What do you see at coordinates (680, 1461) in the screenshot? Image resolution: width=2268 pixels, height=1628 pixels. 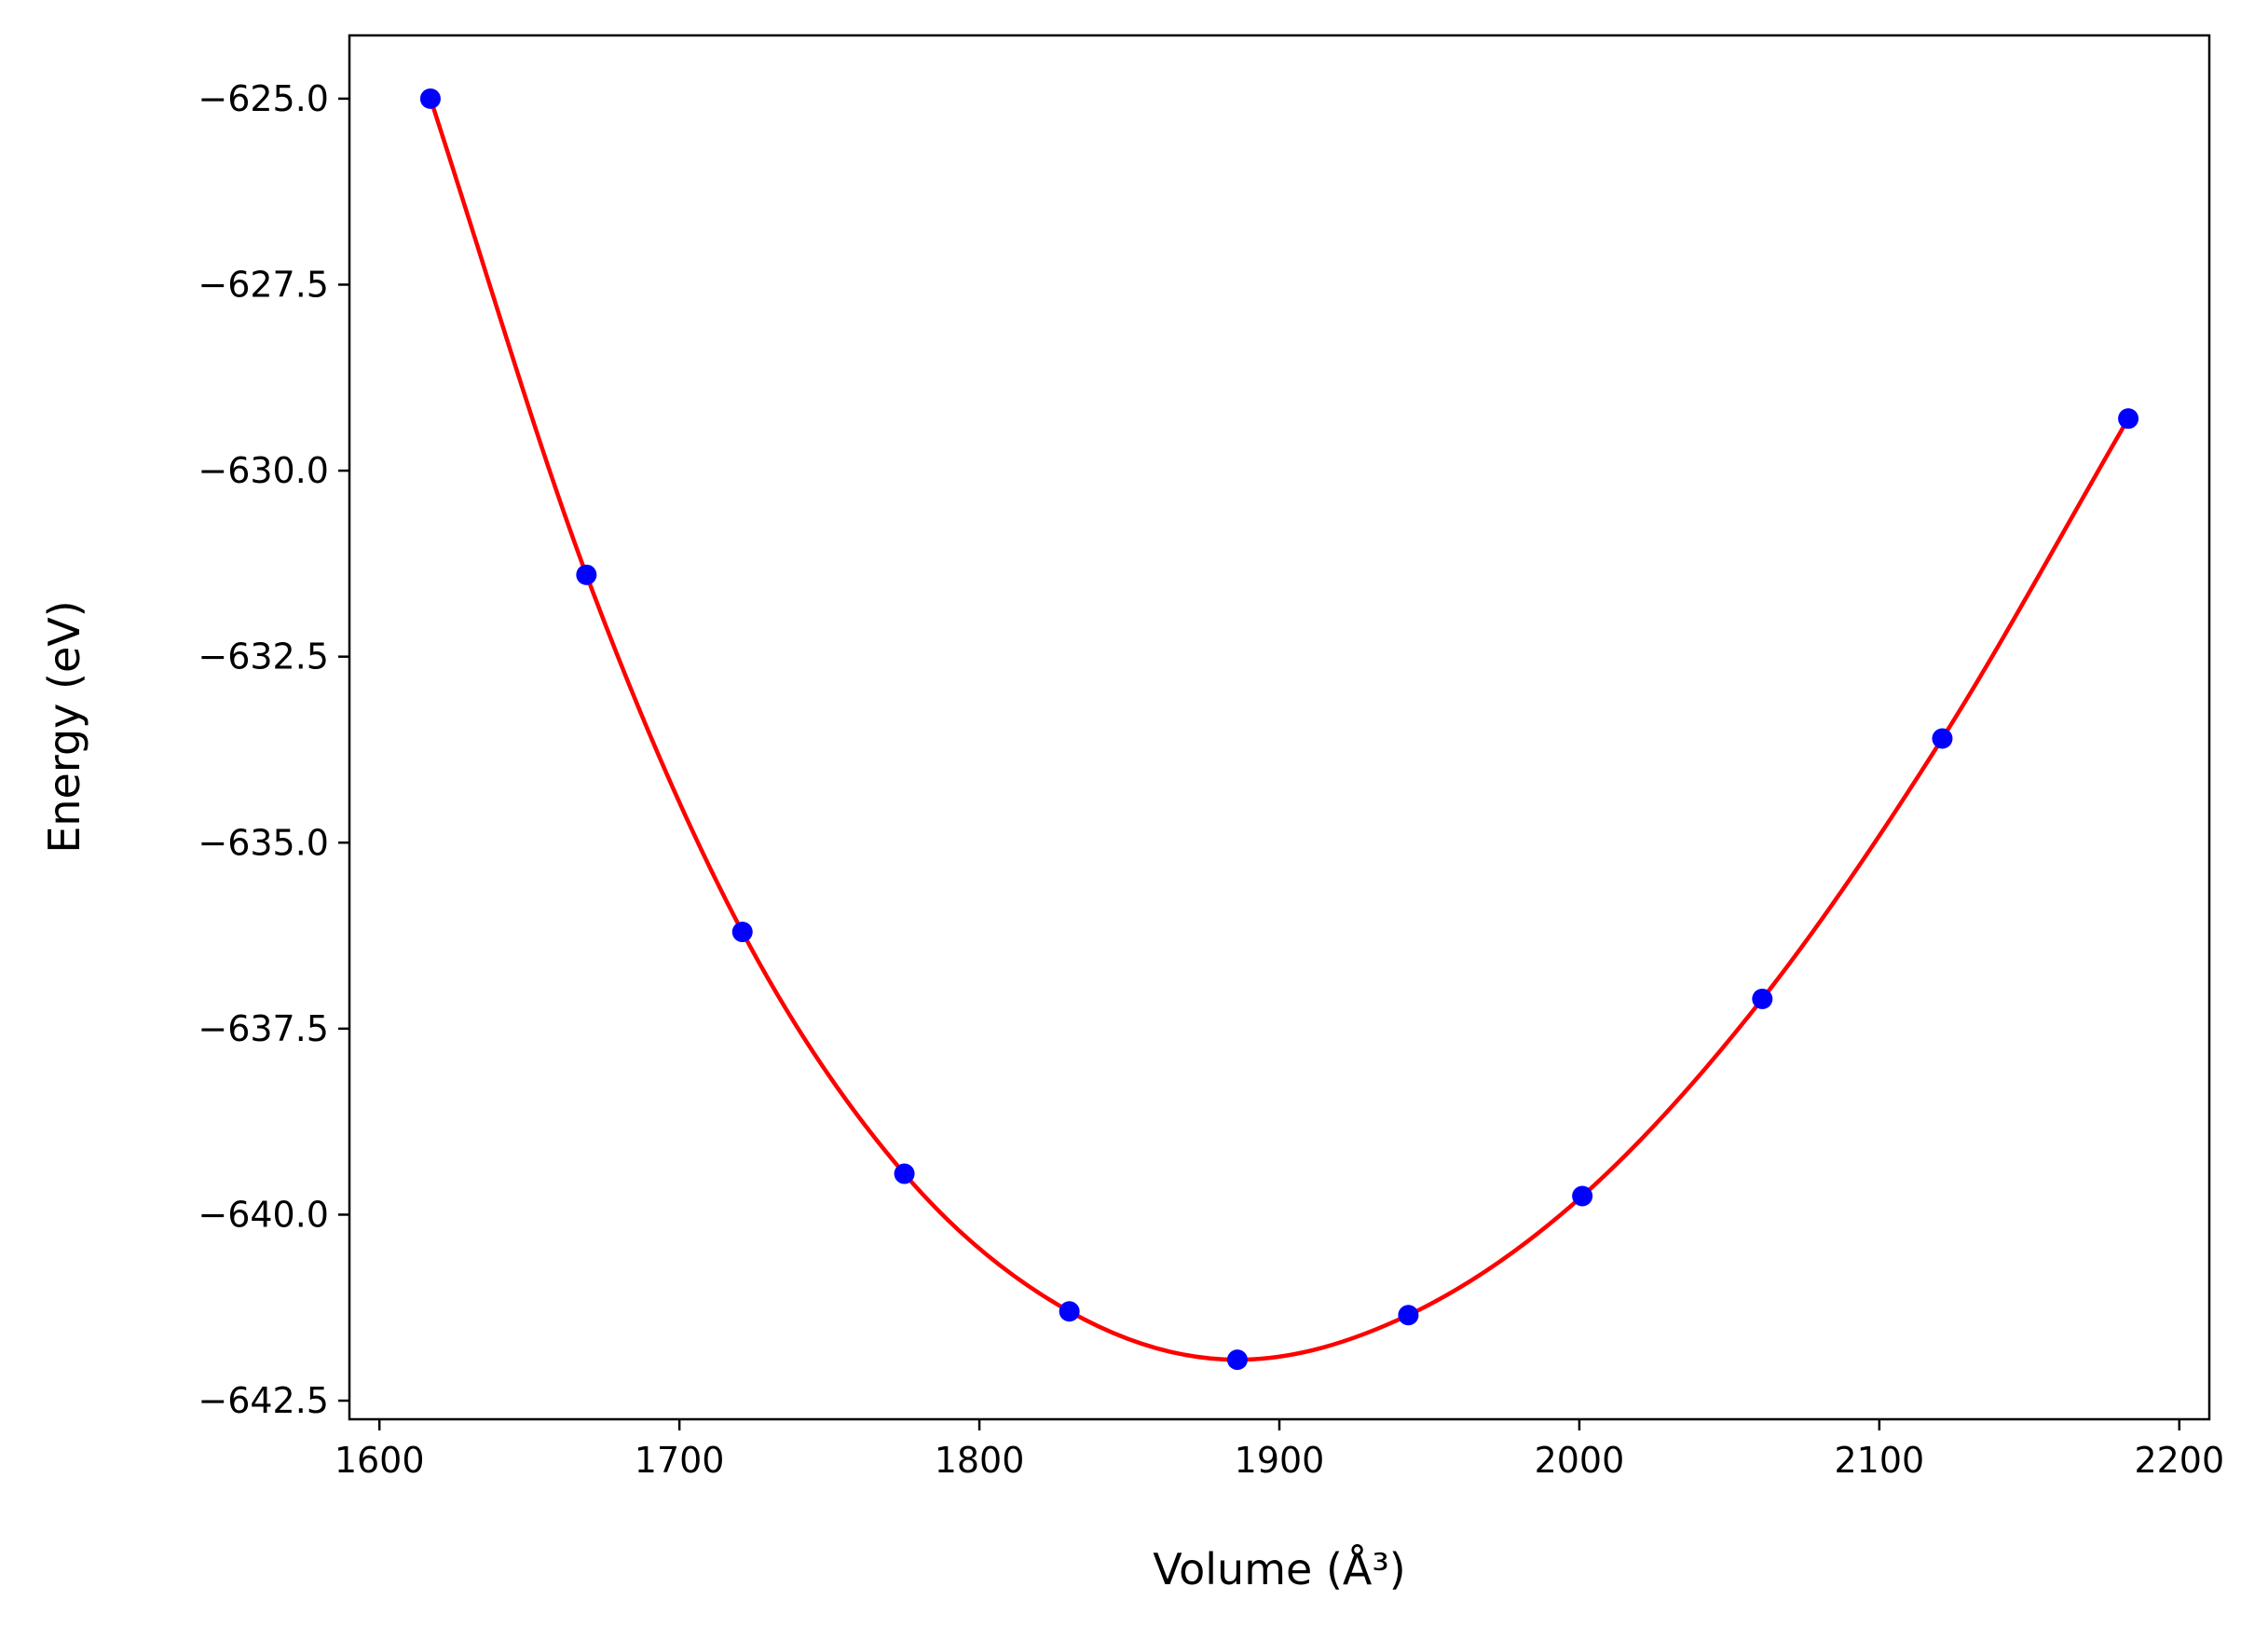 I see `x-tick-label: 1700` at bounding box center [680, 1461].